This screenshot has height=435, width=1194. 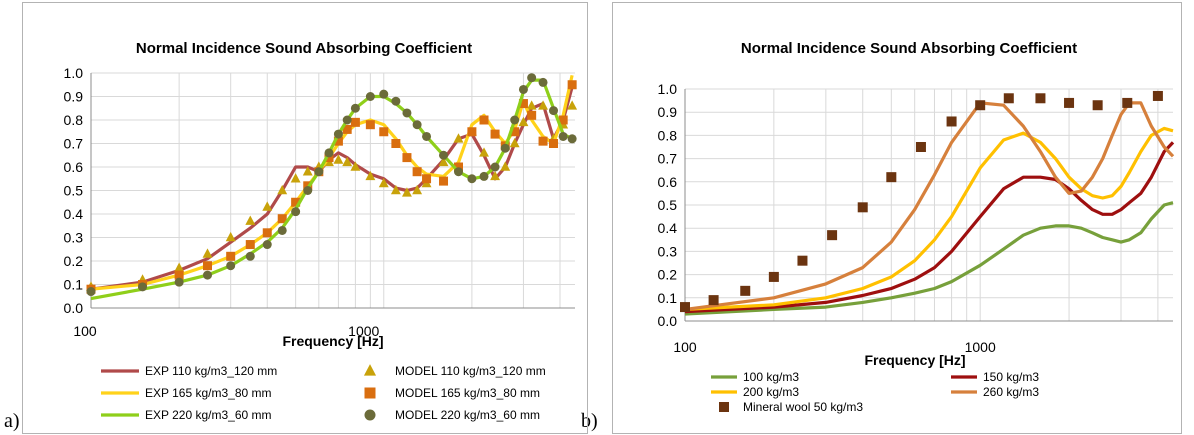 I want to click on y-tick-label: 0.7, so click(x=74, y=144).